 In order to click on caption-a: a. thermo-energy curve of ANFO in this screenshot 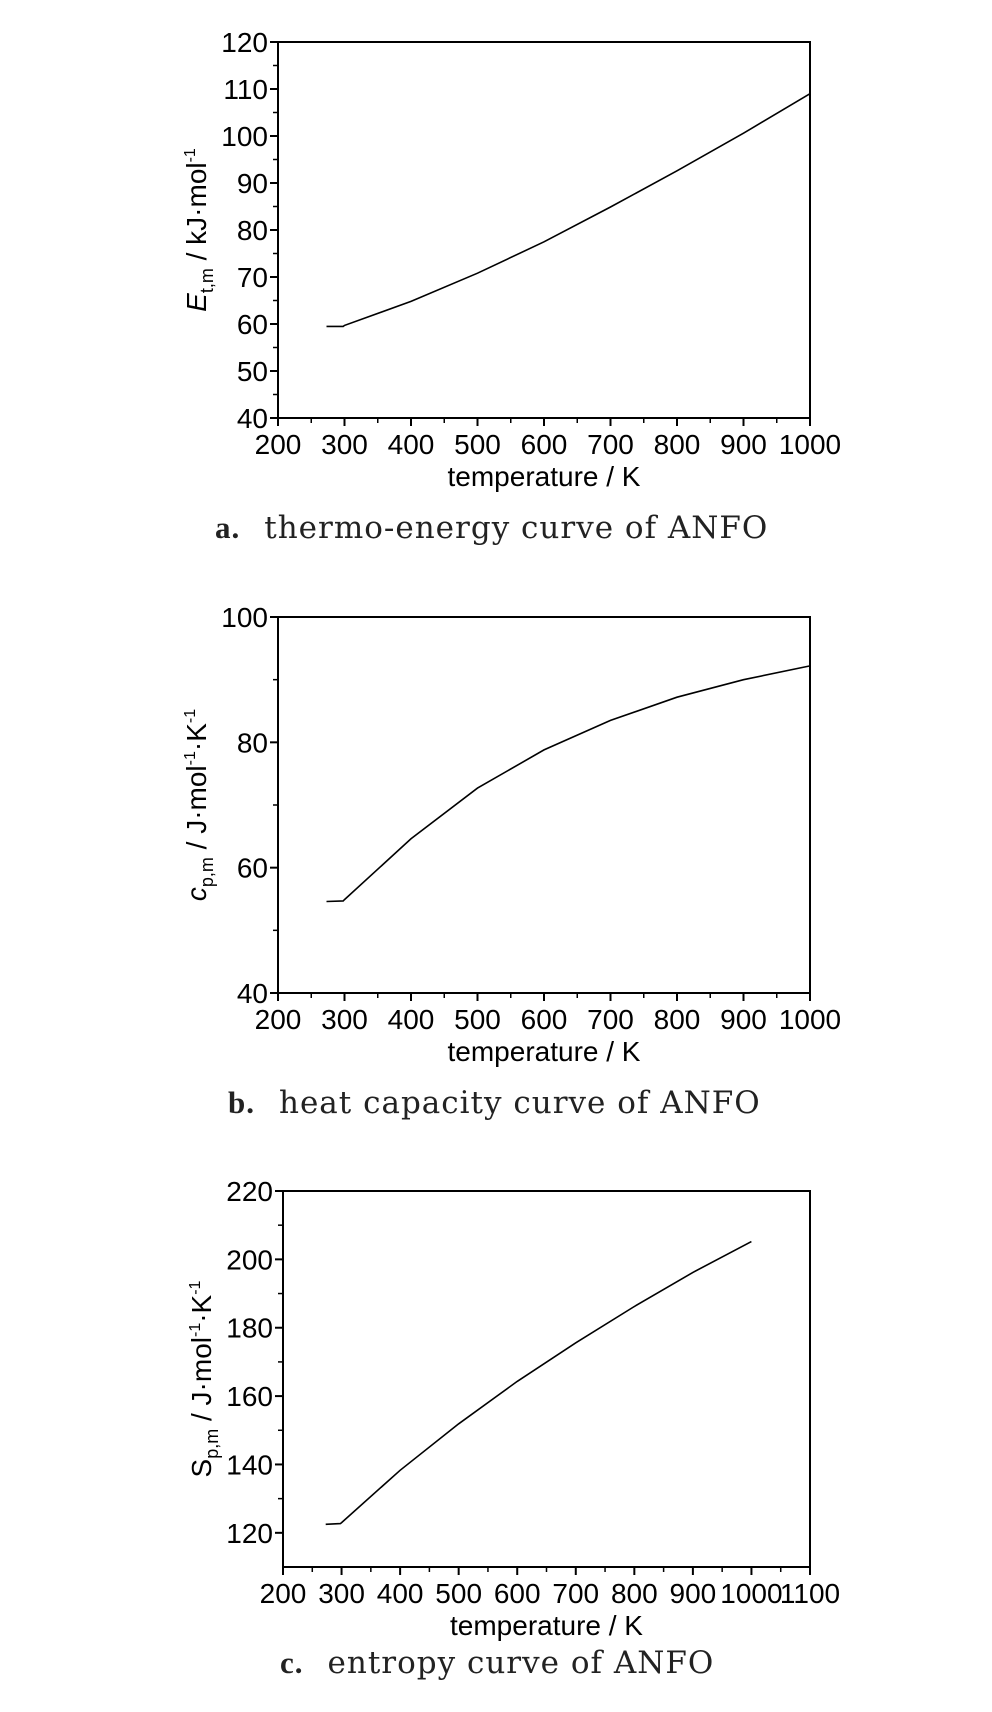, I will do `click(491, 528)`.